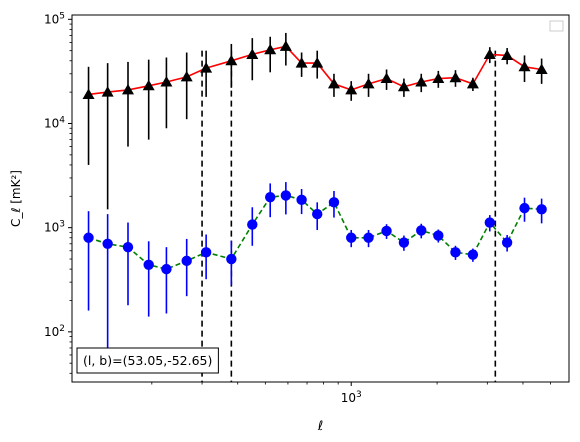 The height and width of the screenshot is (442, 580). What do you see at coordinates (16, 198) in the screenshot?
I see `y-axis-label: C_ℓ [mK²]` at bounding box center [16, 198].